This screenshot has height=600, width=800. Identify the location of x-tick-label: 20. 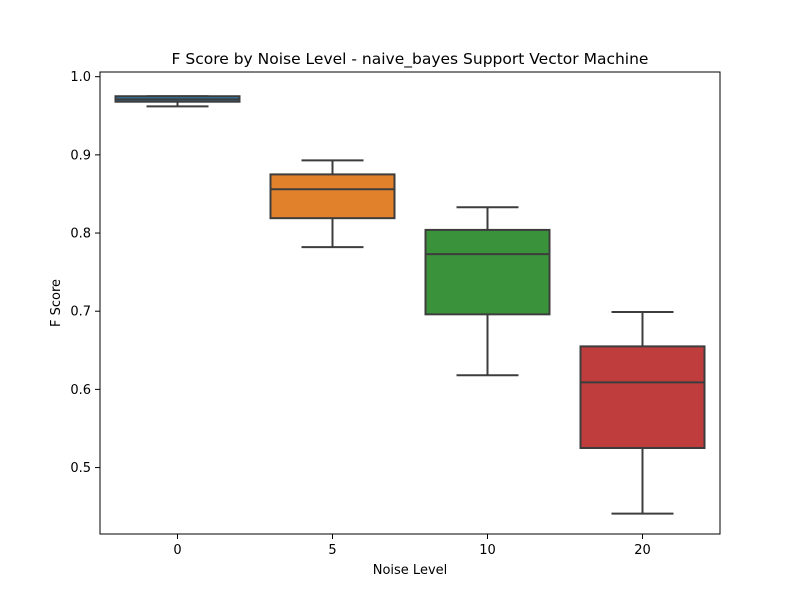
(642, 550).